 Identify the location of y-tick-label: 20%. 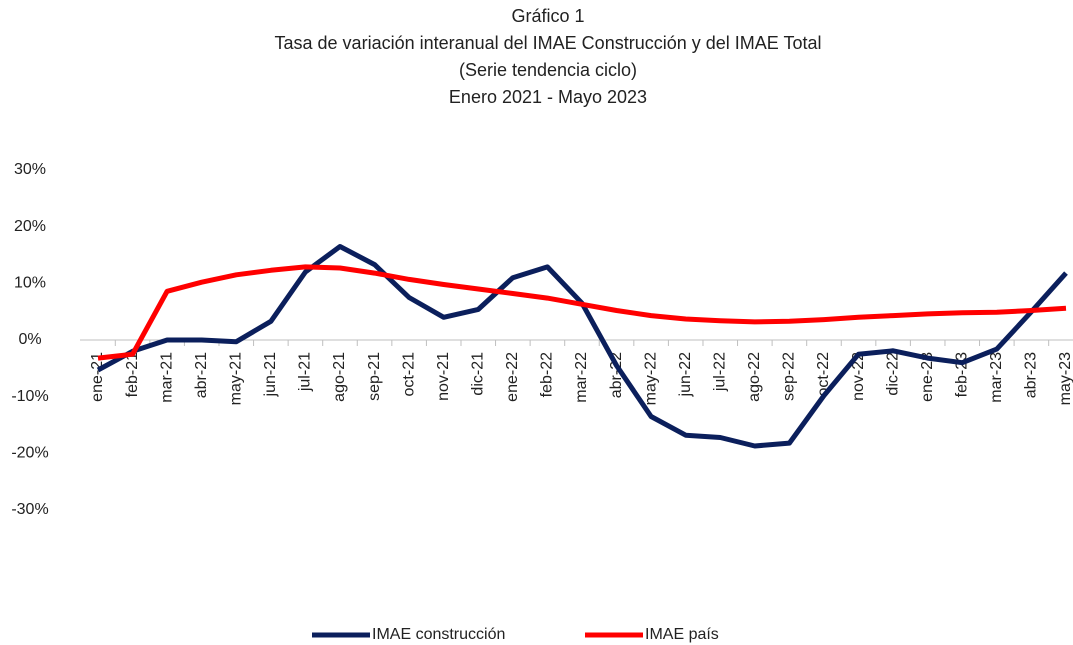
(30, 226).